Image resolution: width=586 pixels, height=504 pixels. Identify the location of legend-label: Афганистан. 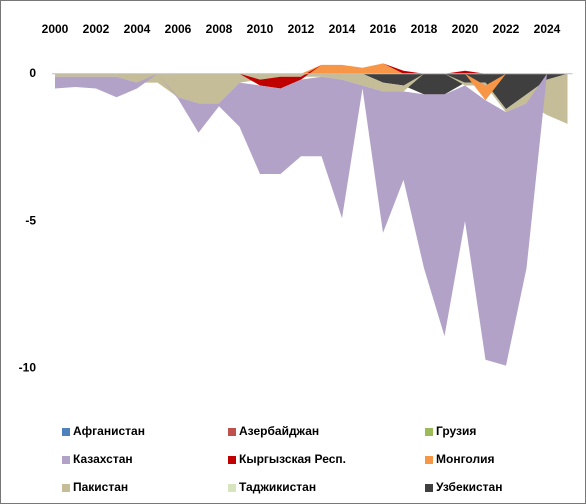
(109, 431).